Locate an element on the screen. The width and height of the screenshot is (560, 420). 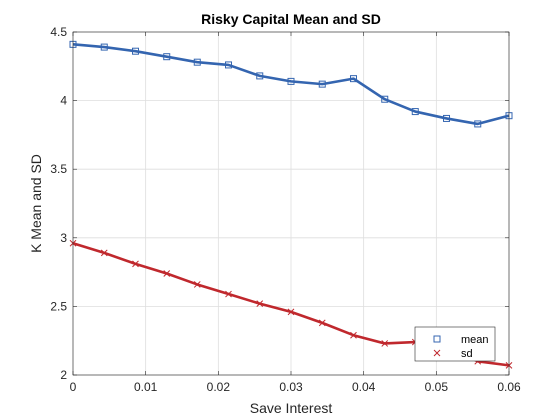
y-tick-label: 3.5 is located at coordinates (58, 169).